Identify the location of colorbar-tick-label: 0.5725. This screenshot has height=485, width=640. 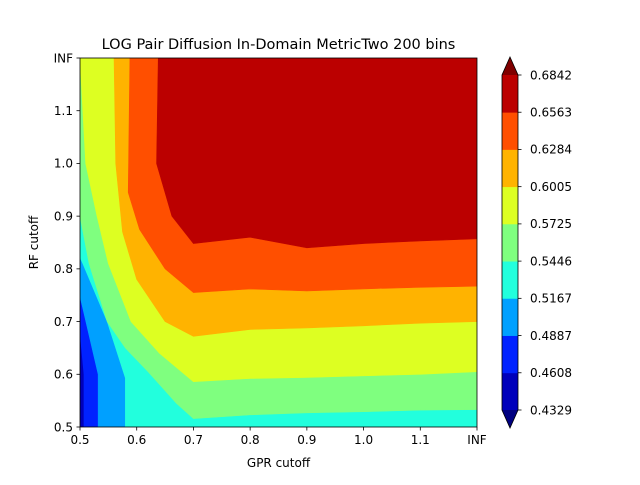
(551, 224).